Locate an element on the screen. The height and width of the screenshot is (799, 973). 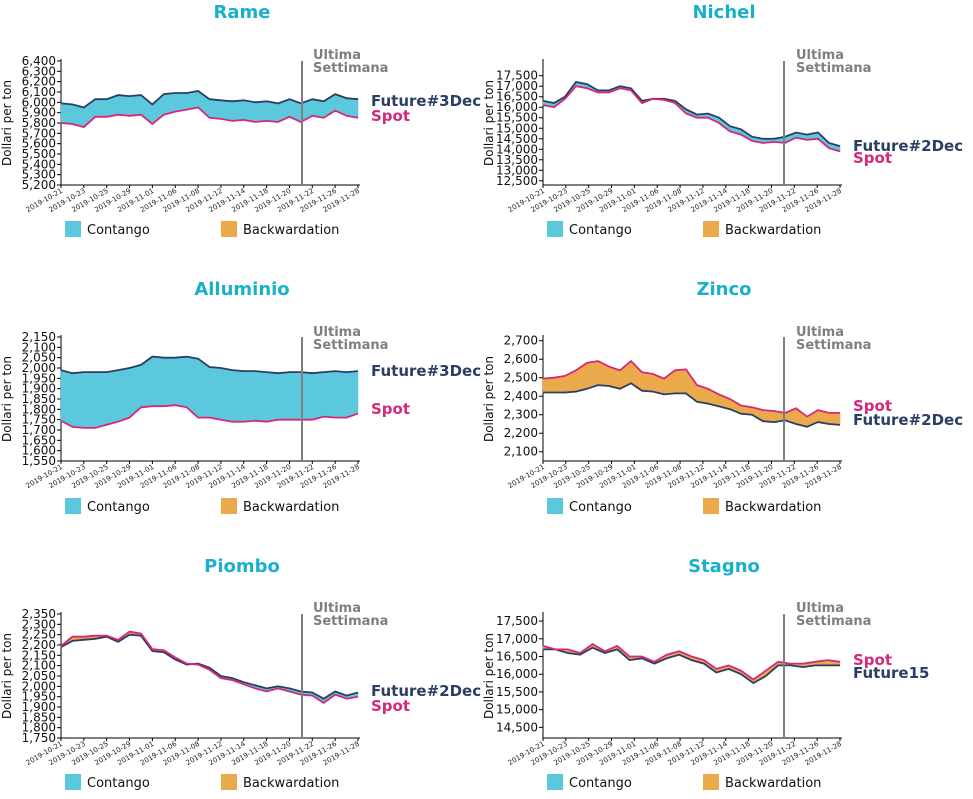
y-tick-label: 6,400 is located at coordinates (39, 61).